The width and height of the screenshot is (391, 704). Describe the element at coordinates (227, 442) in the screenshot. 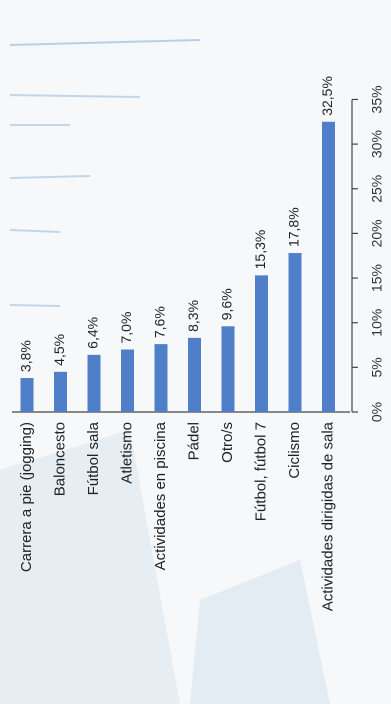

I see `category-label: Otro/s` at that location.